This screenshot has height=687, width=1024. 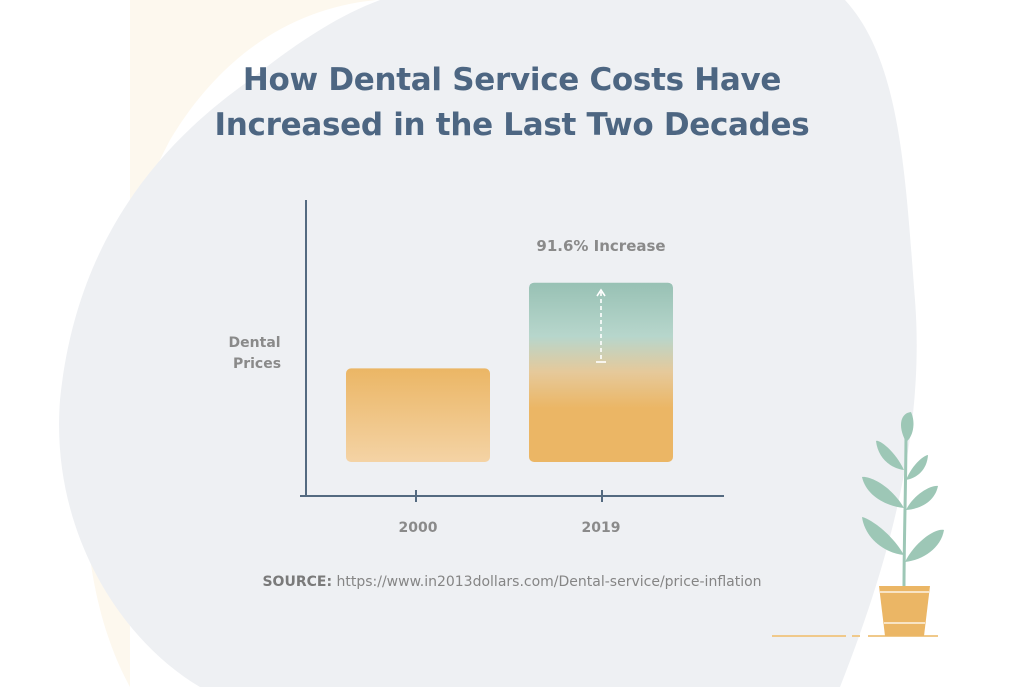 What do you see at coordinates (512, 125) in the screenshot?
I see `title-line-2: Increased in the Last Two Decades` at bounding box center [512, 125].